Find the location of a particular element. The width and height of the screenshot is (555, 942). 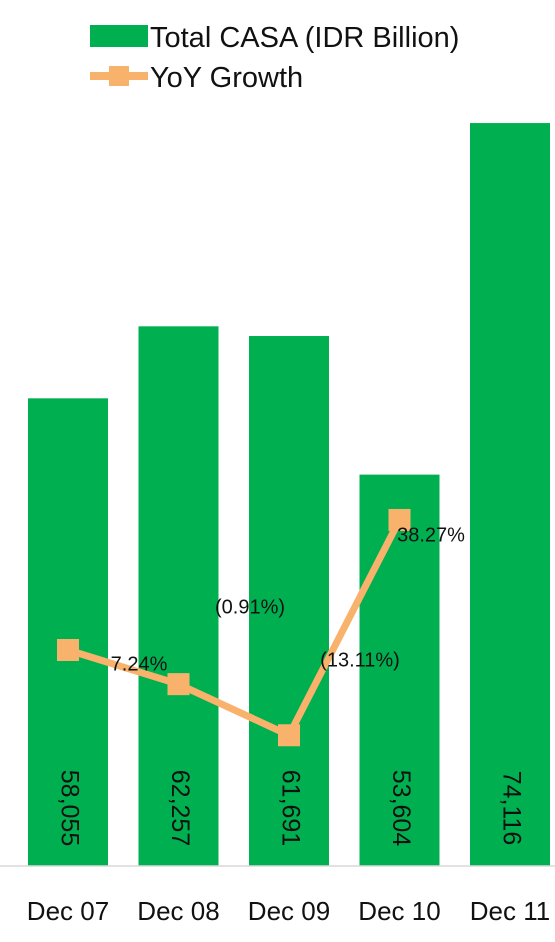

yoy-growth-label: 7.24% is located at coordinates (139, 664).